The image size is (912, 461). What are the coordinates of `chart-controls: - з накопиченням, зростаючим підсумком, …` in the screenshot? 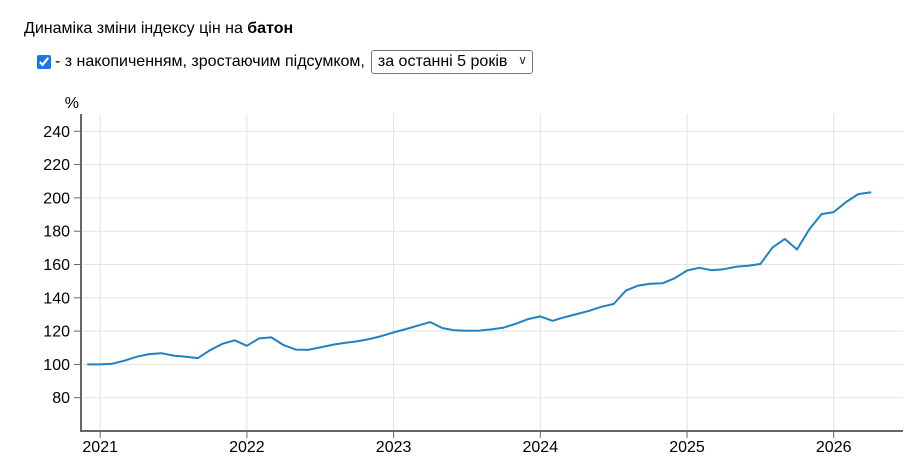 It's located at (285, 62).